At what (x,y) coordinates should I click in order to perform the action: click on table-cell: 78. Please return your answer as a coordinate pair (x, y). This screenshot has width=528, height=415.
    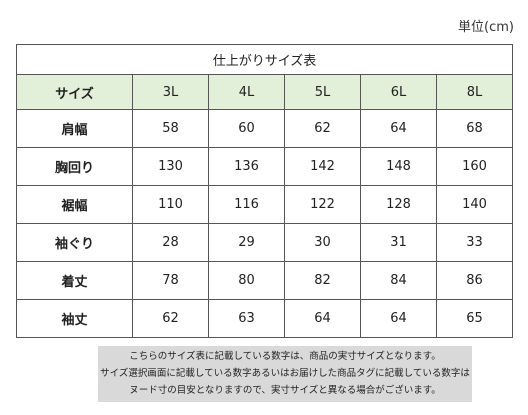
    Looking at the image, I should click on (170, 280).